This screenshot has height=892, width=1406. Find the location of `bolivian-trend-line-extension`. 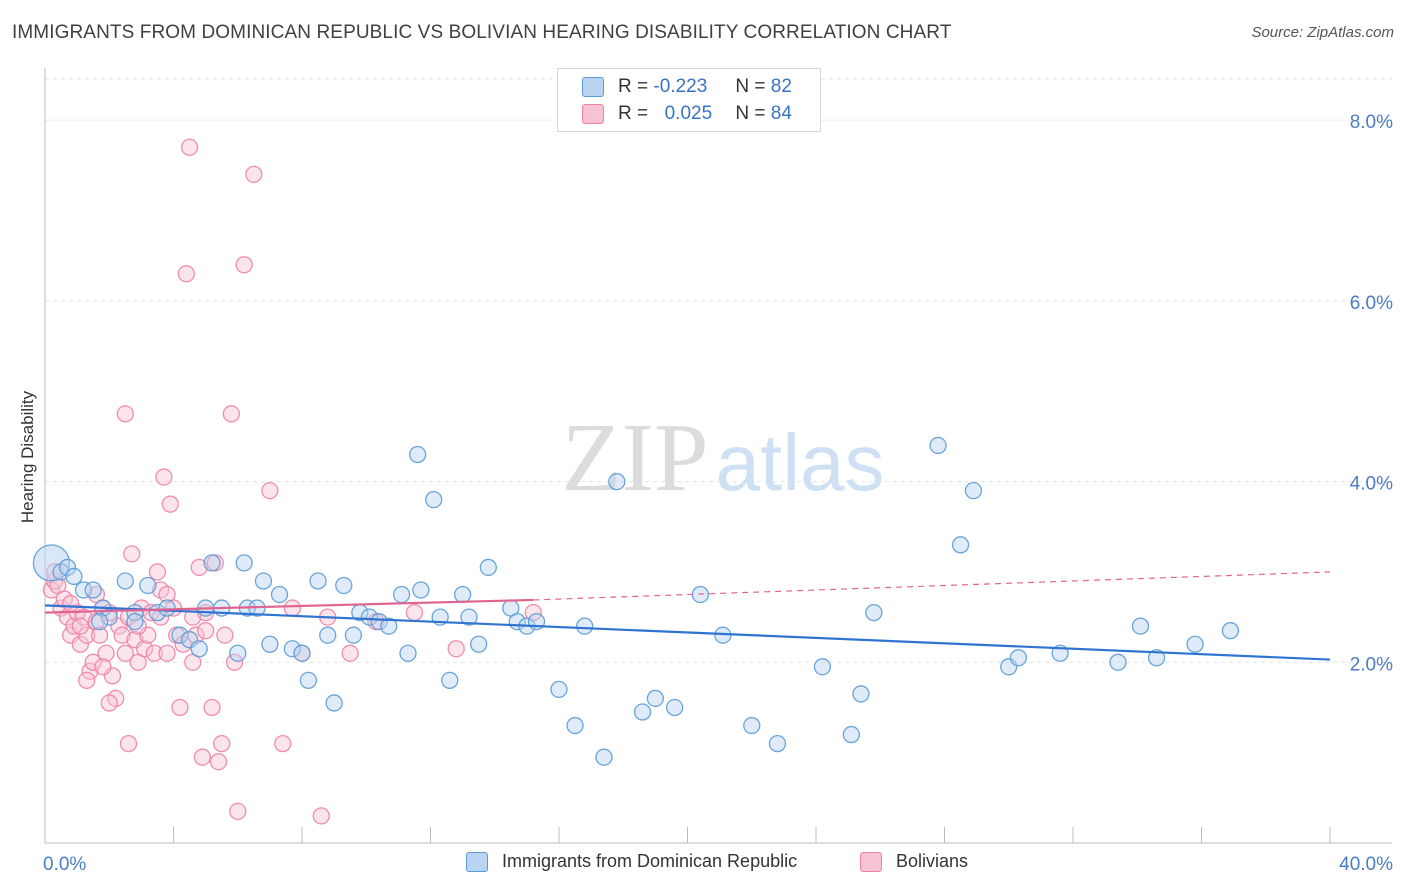

bolivian-trend-line-extension is located at coordinates (932, 586).